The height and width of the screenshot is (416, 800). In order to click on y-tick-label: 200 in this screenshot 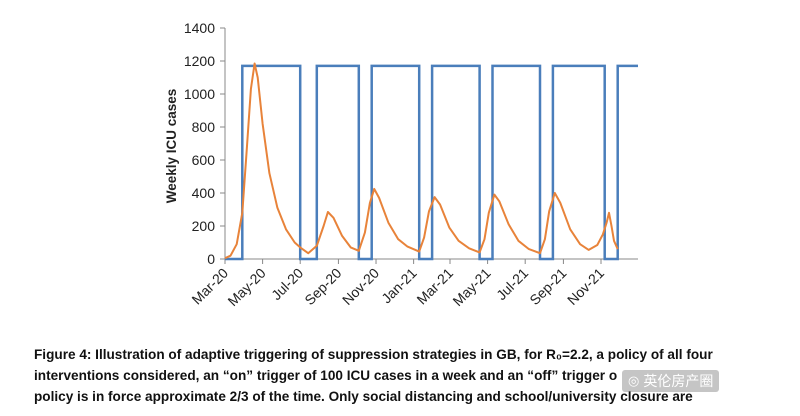, I will do `click(204, 226)`.